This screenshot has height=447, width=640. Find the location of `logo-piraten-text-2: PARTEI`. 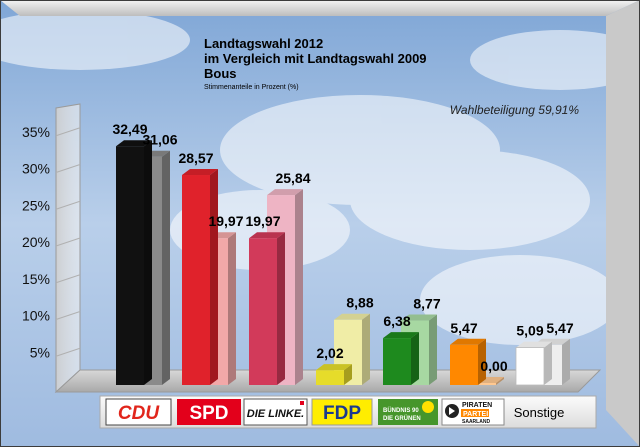

logo-piraten-text-2: PARTEI is located at coordinates (475, 414).